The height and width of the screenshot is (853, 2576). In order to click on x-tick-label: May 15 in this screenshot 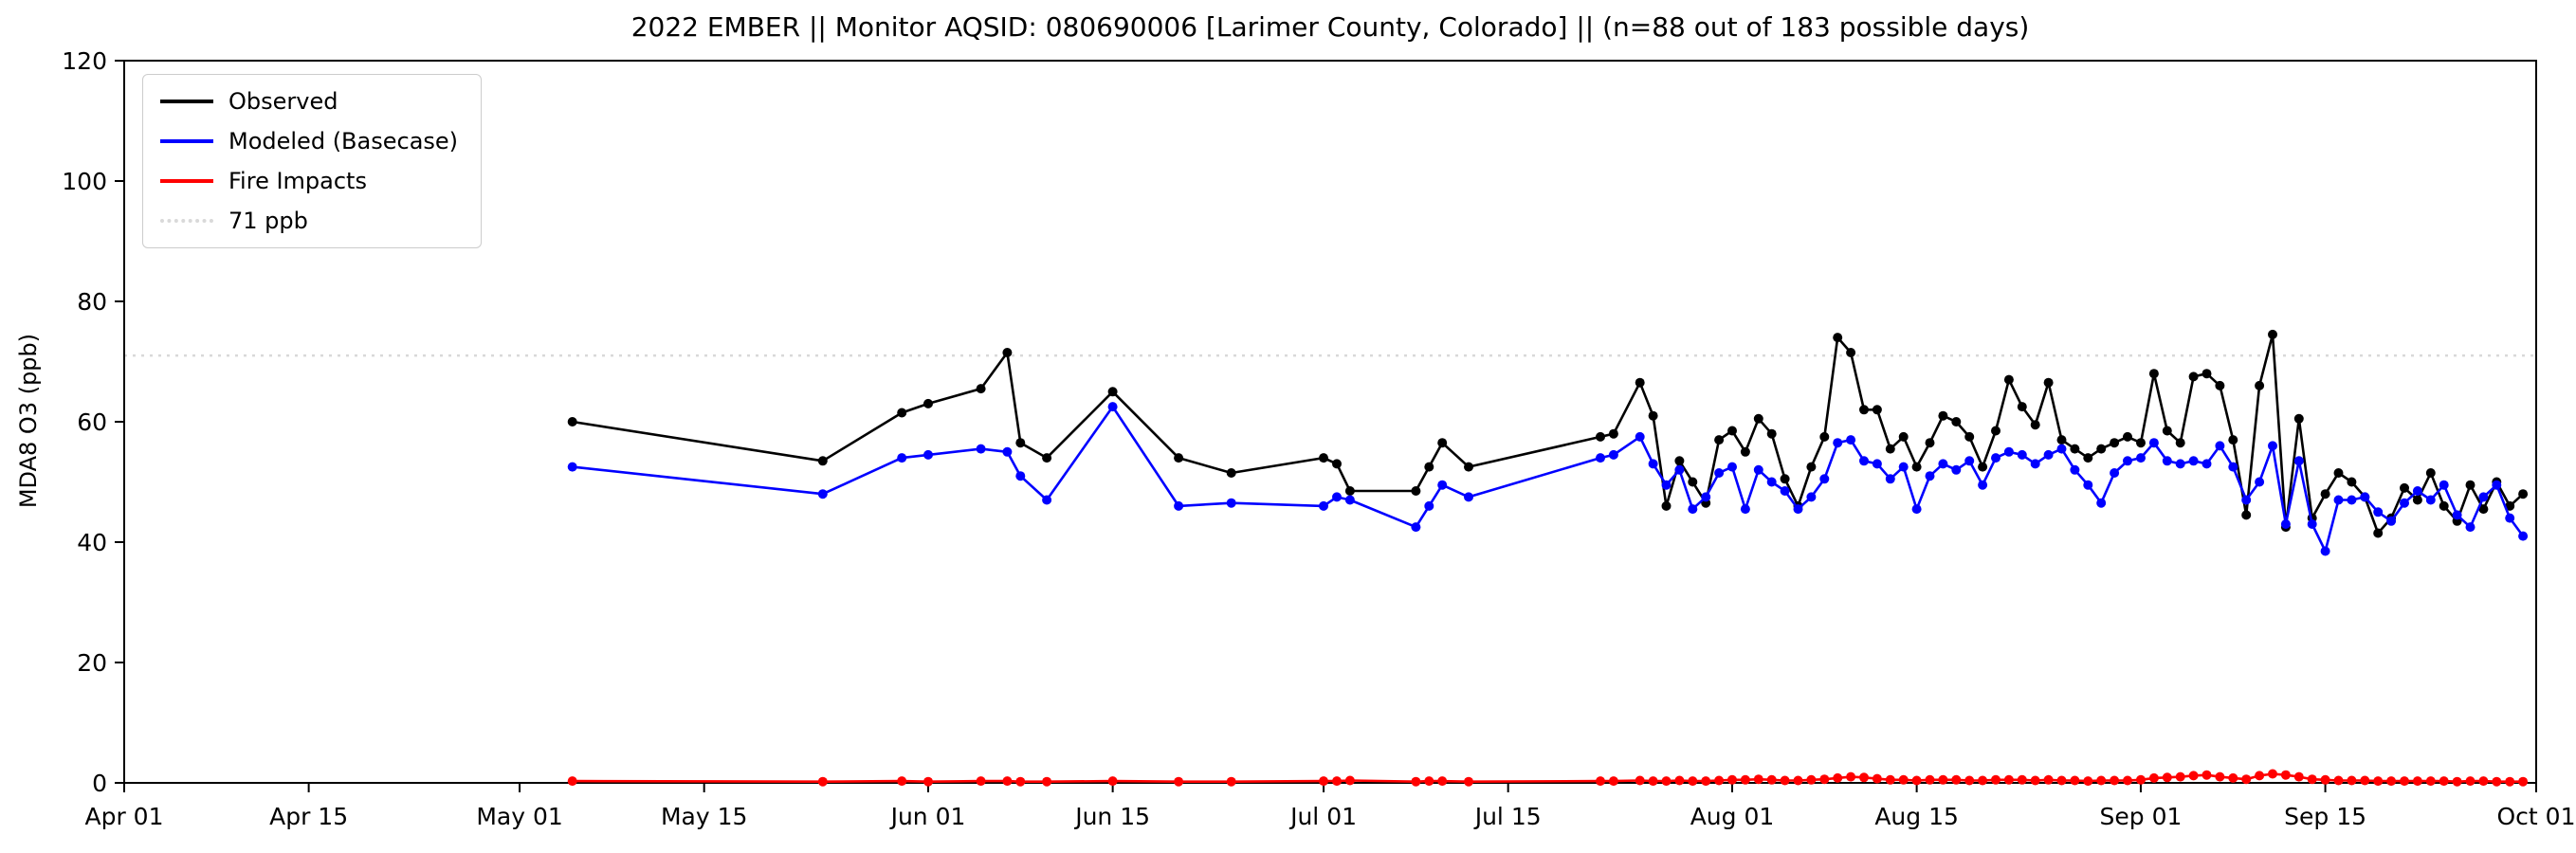, I will do `click(704, 816)`.